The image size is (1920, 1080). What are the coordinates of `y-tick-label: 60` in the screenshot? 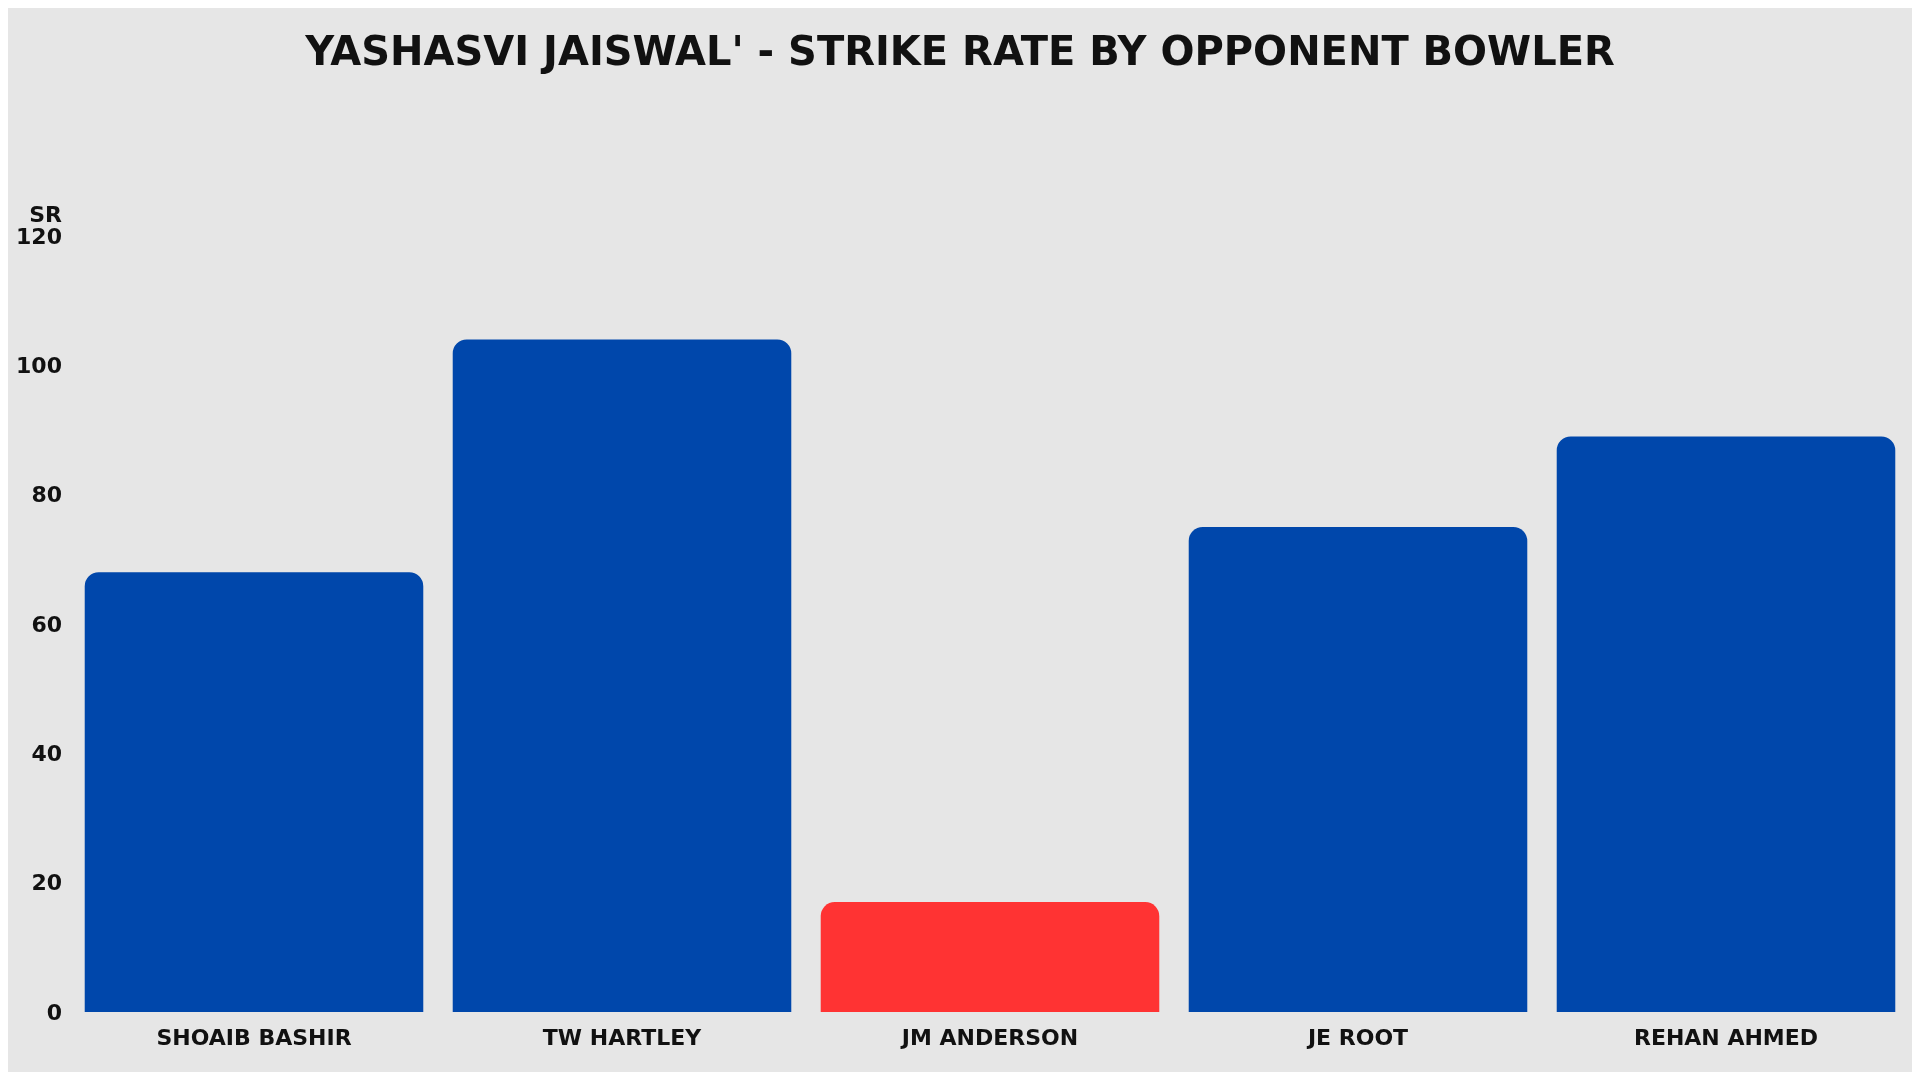 It's located at (46, 624).